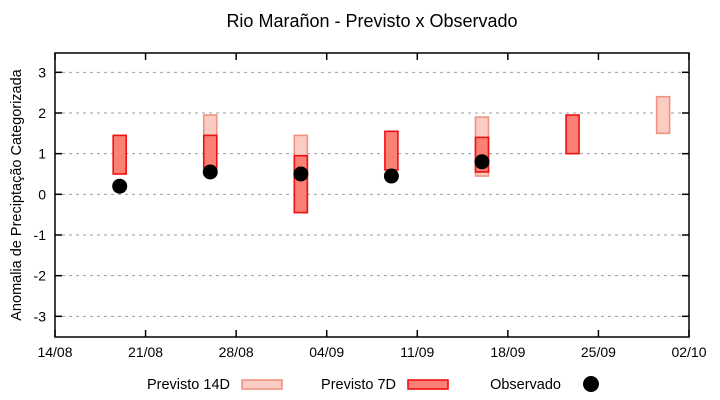 The height and width of the screenshot is (400, 720). What do you see at coordinates (40, 235) in the screenshot?
I see `y-tick-label: -1` at bounding box center [40, 235].